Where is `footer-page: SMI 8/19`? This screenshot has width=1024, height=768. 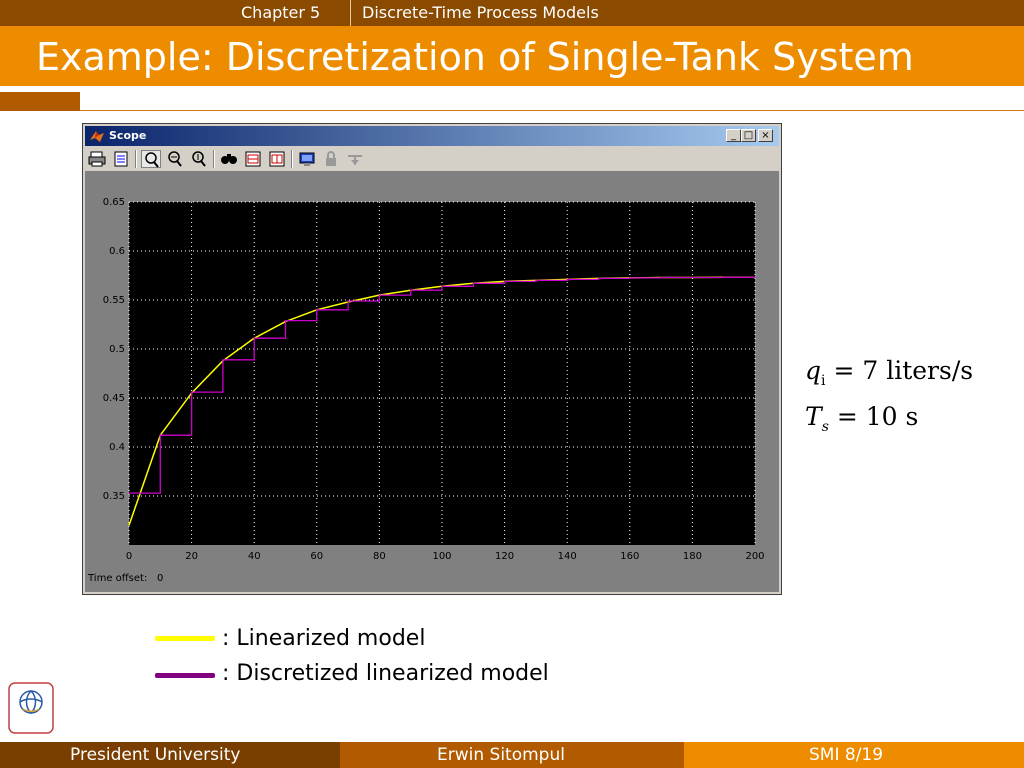 footer-page: SMI 8/19 is located at coordinates (846, 755).